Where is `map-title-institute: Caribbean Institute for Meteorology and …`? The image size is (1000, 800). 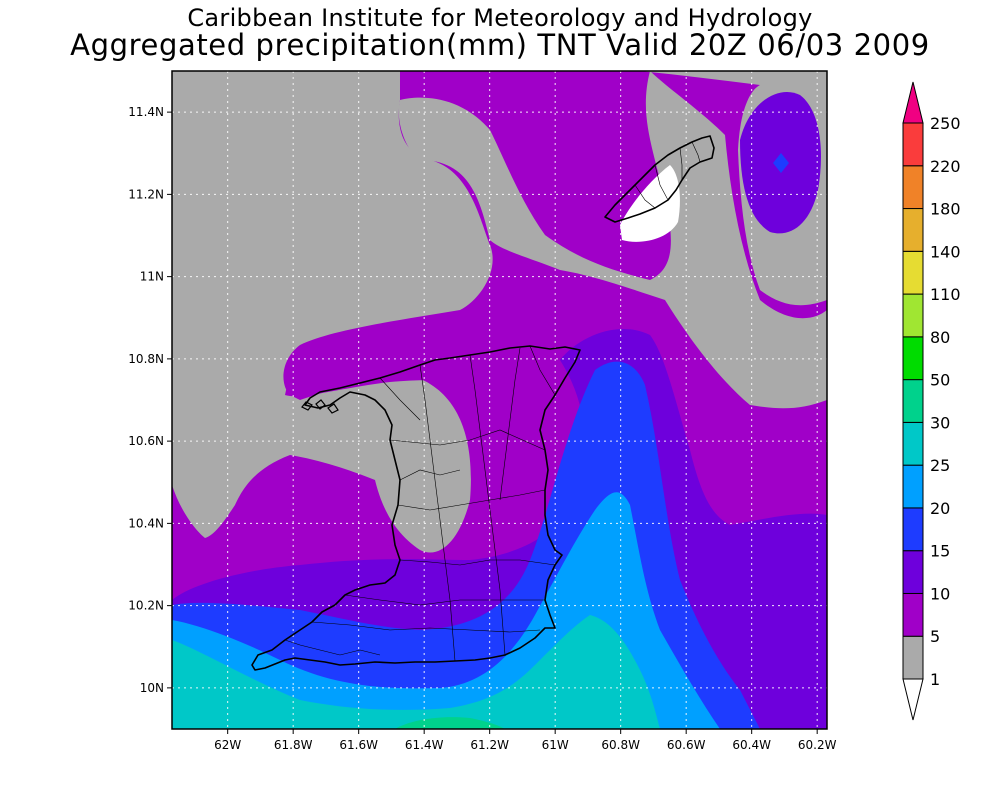 map-title-institute: Caribbean Institute for Meteorology and … is located at coordinates (500, 18).